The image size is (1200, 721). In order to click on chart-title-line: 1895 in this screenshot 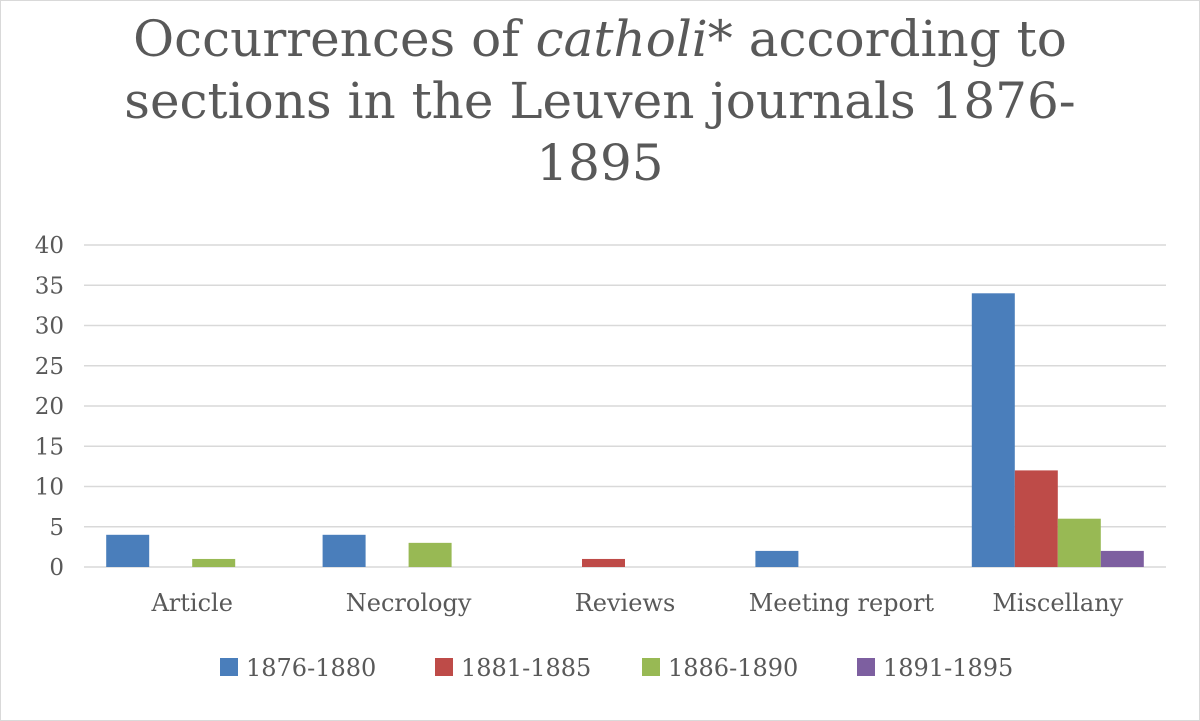, I will do `click(600, 163)`.